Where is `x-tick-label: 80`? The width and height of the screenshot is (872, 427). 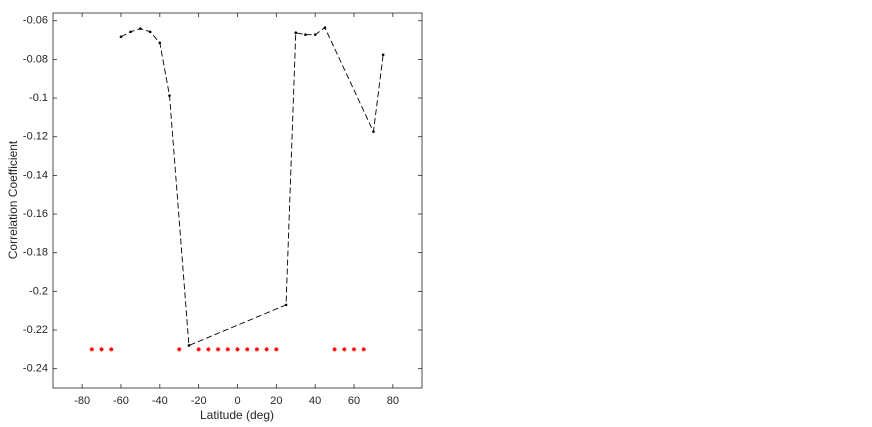
x-tick-label: 80 is located at coordinates (393, 401).